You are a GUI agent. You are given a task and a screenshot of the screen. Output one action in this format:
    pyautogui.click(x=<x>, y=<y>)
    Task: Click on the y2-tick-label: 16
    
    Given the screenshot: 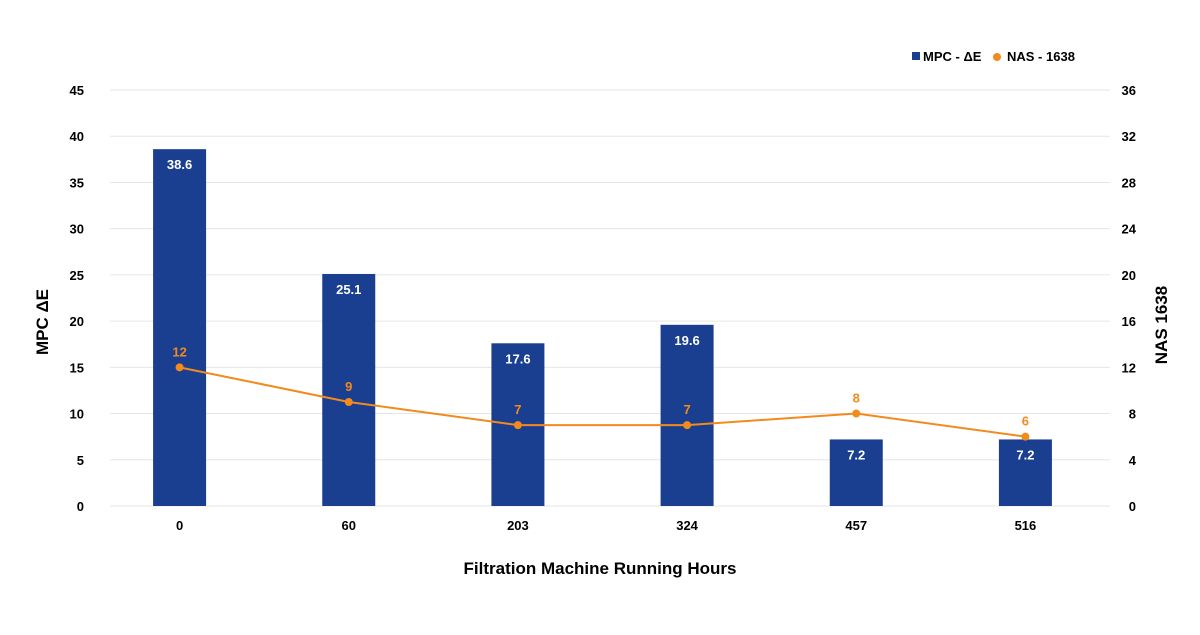 What is the action you would take?
    pyautogui.click(x=1129, y=321)
    